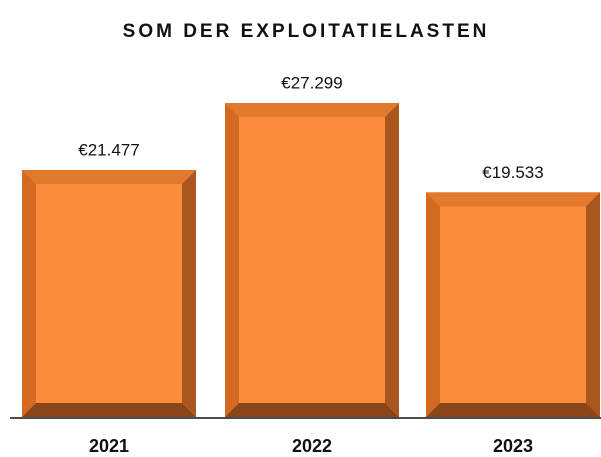 The width and height of the screenshot is (601, 457). I want to click on value-label: €27.299, so click(311, 82).